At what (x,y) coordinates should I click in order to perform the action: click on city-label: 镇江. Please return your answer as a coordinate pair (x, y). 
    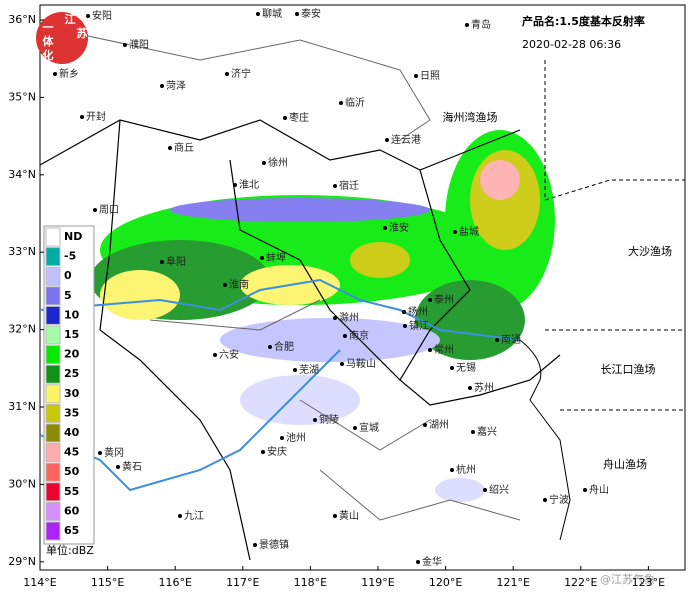
    Looking at the image, I should click on (419, 325).